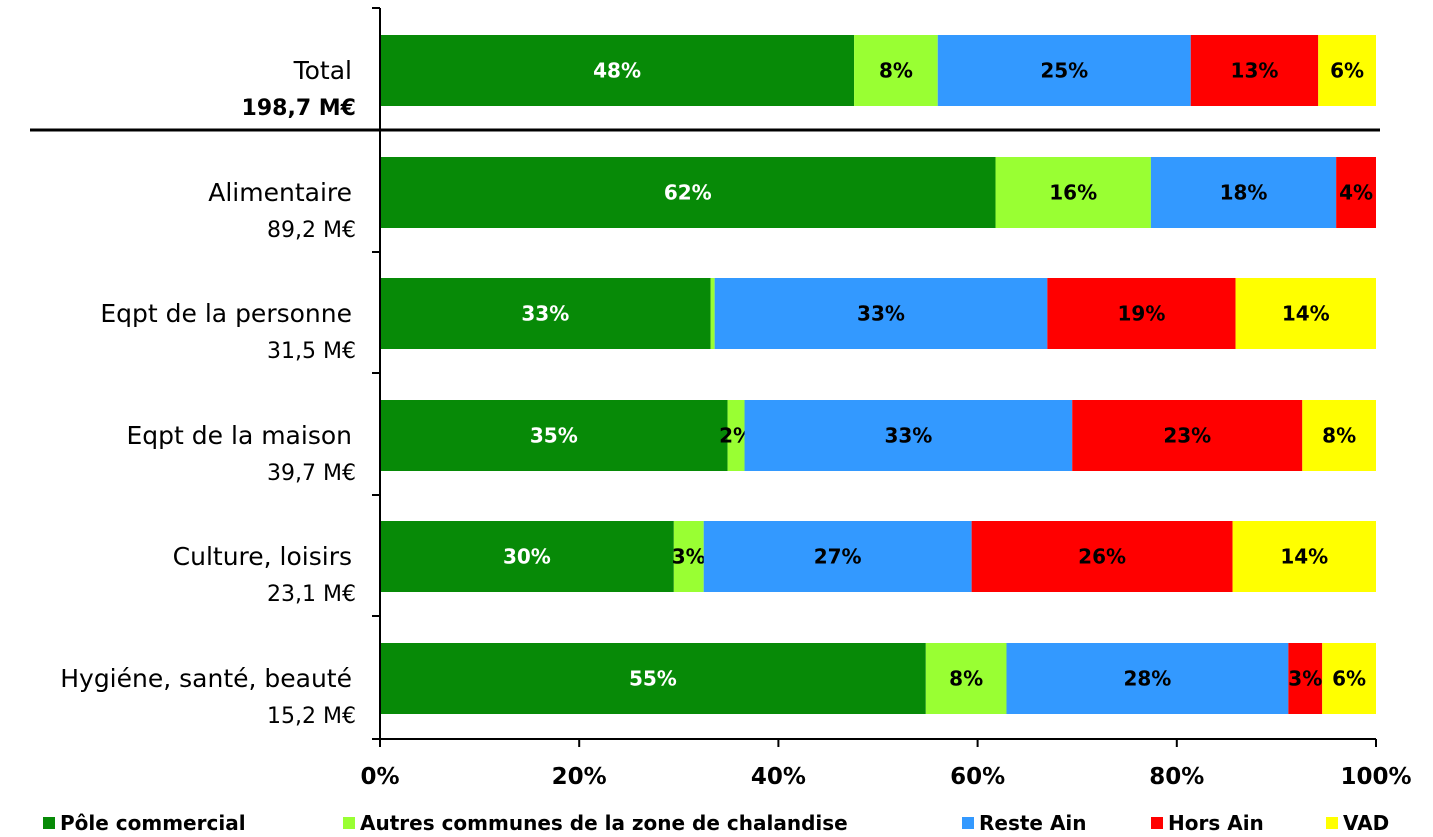 The height and width of the screenshot is (837, 1433). Describe the element at coordinates (239, 435) in the screenshot. I see `category-label: Eqpt de la maison` at that location.